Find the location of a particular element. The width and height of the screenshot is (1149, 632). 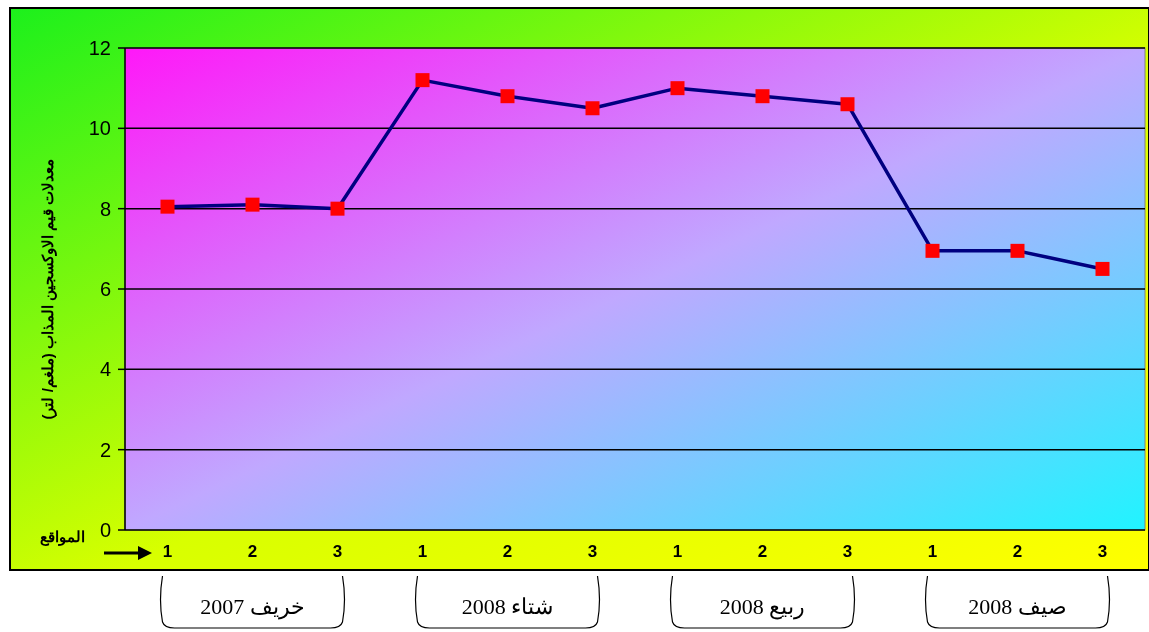

x-axis-title: المواقع is located at coordinates (62, 537).